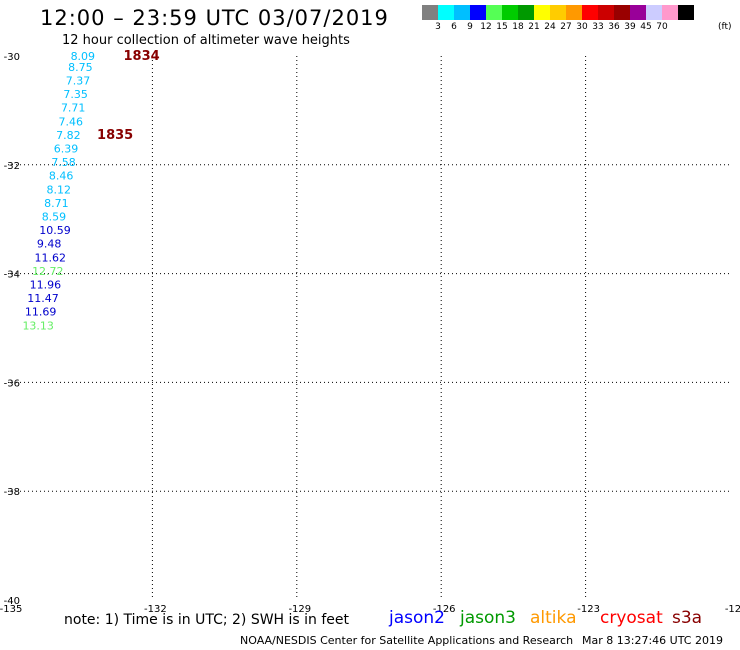  I want to click on color-scale-label: 21, so click(534, 27).